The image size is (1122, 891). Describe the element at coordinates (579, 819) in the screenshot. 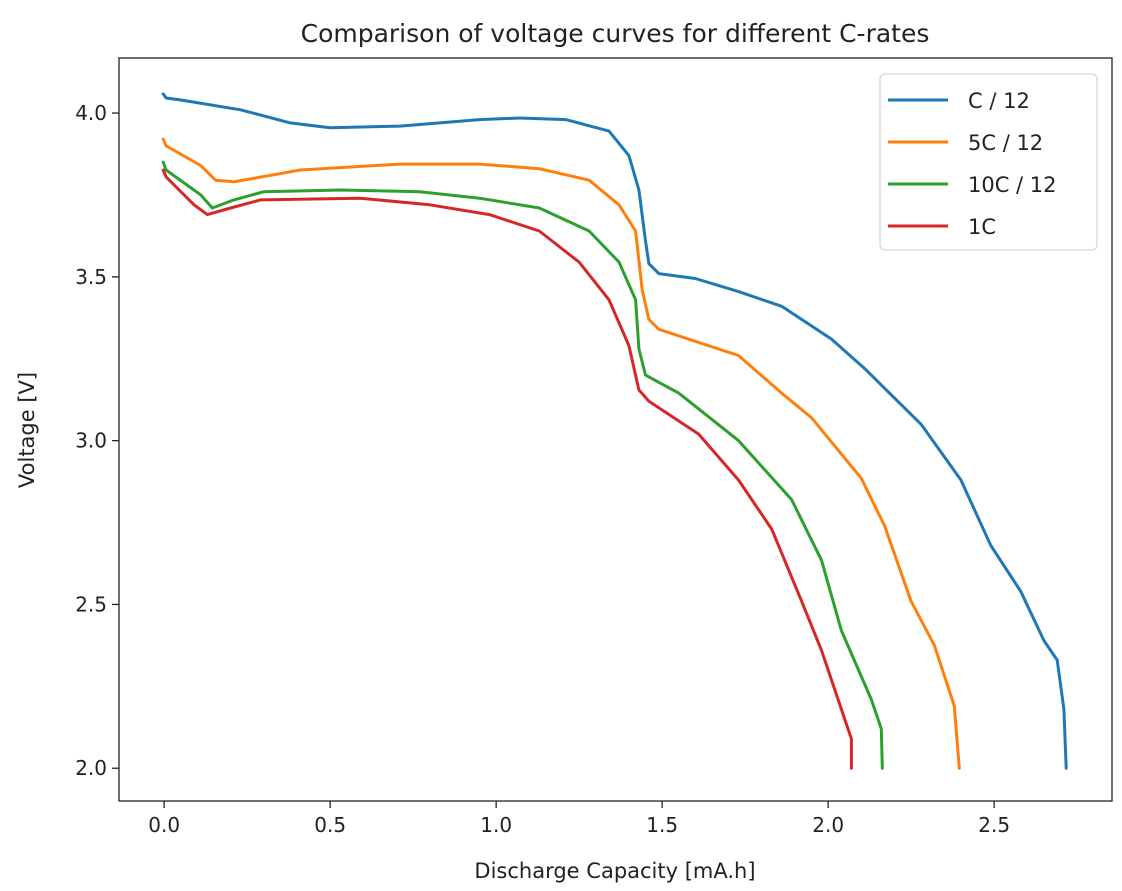

I see `x-axis: 0.0 0.5 1.0 1.5 2.0 2.5` at that location.